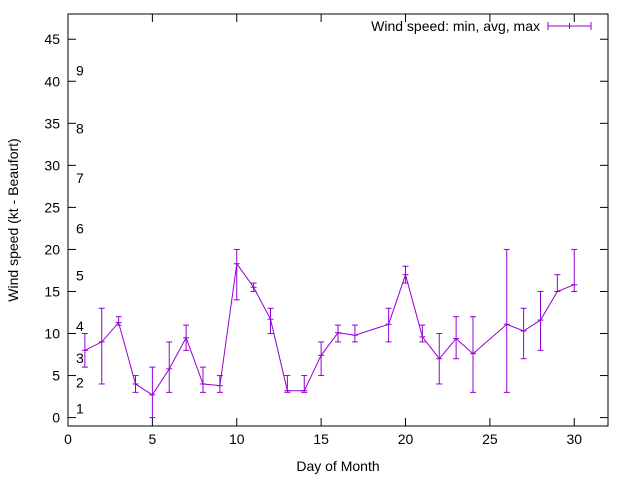  What do you see at coordinates (52, 207) in the screenshot?
I see `y-tick-label: 25` at bounding box center [52, 207].